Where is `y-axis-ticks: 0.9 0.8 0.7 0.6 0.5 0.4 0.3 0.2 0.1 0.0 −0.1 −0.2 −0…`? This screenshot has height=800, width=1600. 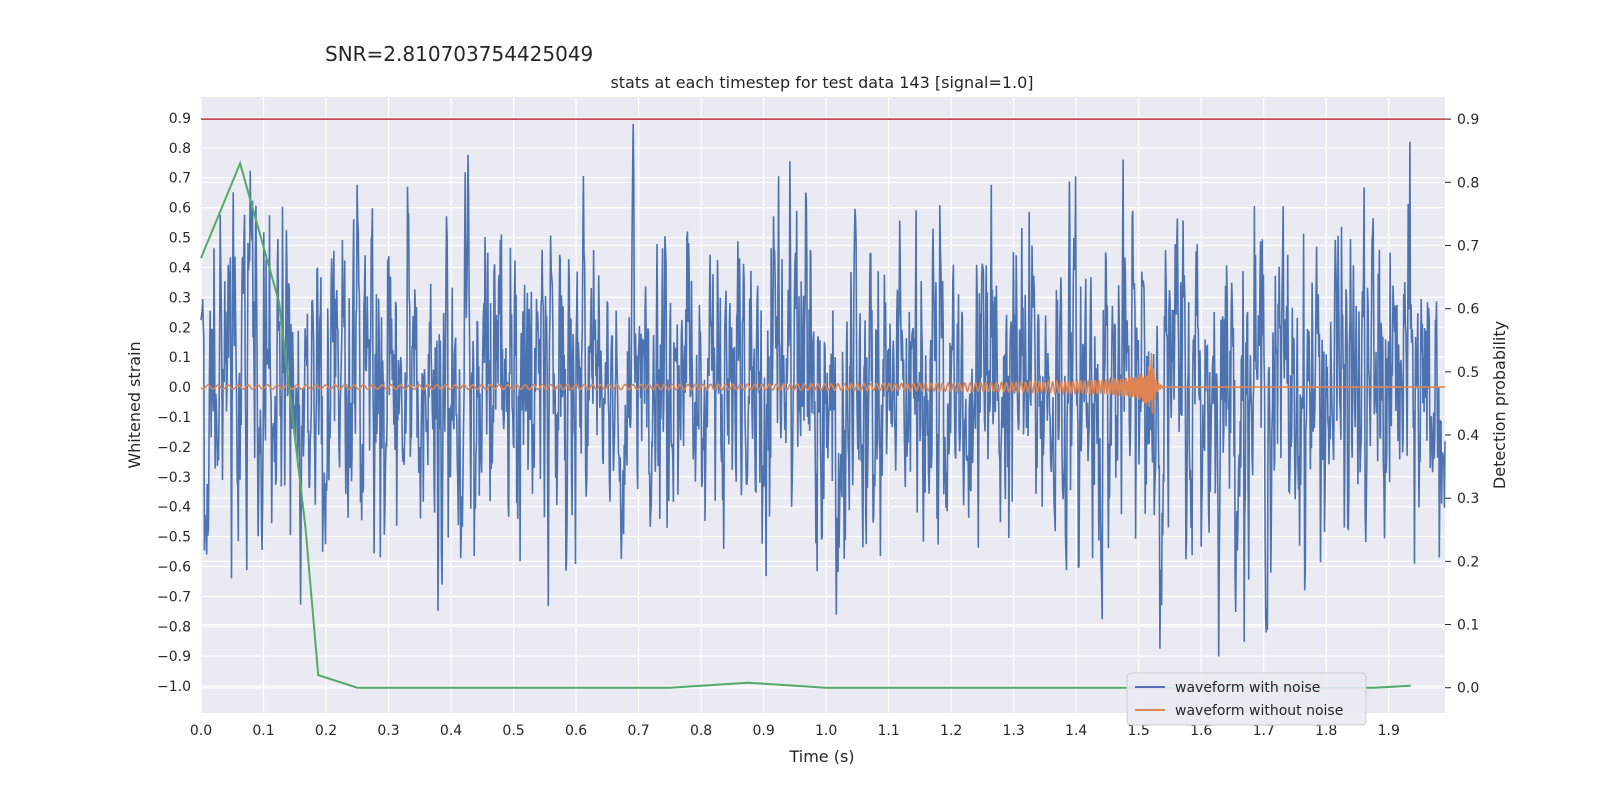
y-axis-ticks: 0.9 0.8 0.7 0.6 0.5 0.4 0.3 0.2 0.1 0.0 −0.1 −0.2 −0… is located at coordinates (174, 403).